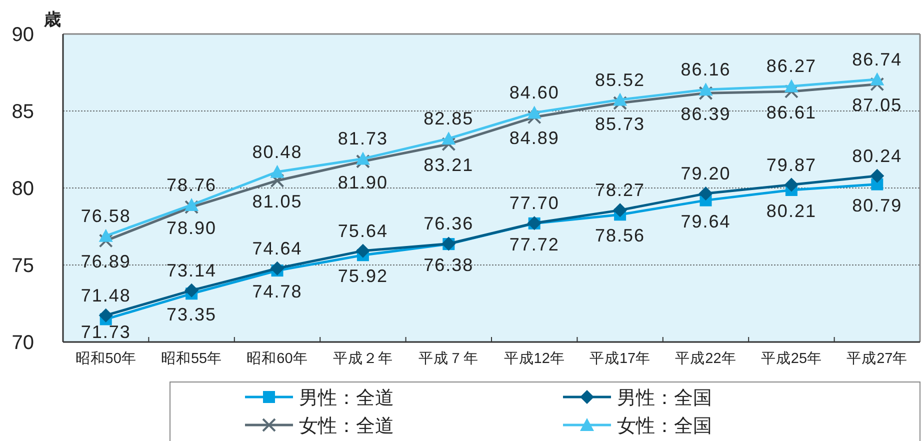 The height and width of the screenshot is (441, 922). What do you see at coordinates (23, 343) in the screenshot?
I see `y-tick-label: 70` at bounding box center [23, 343].